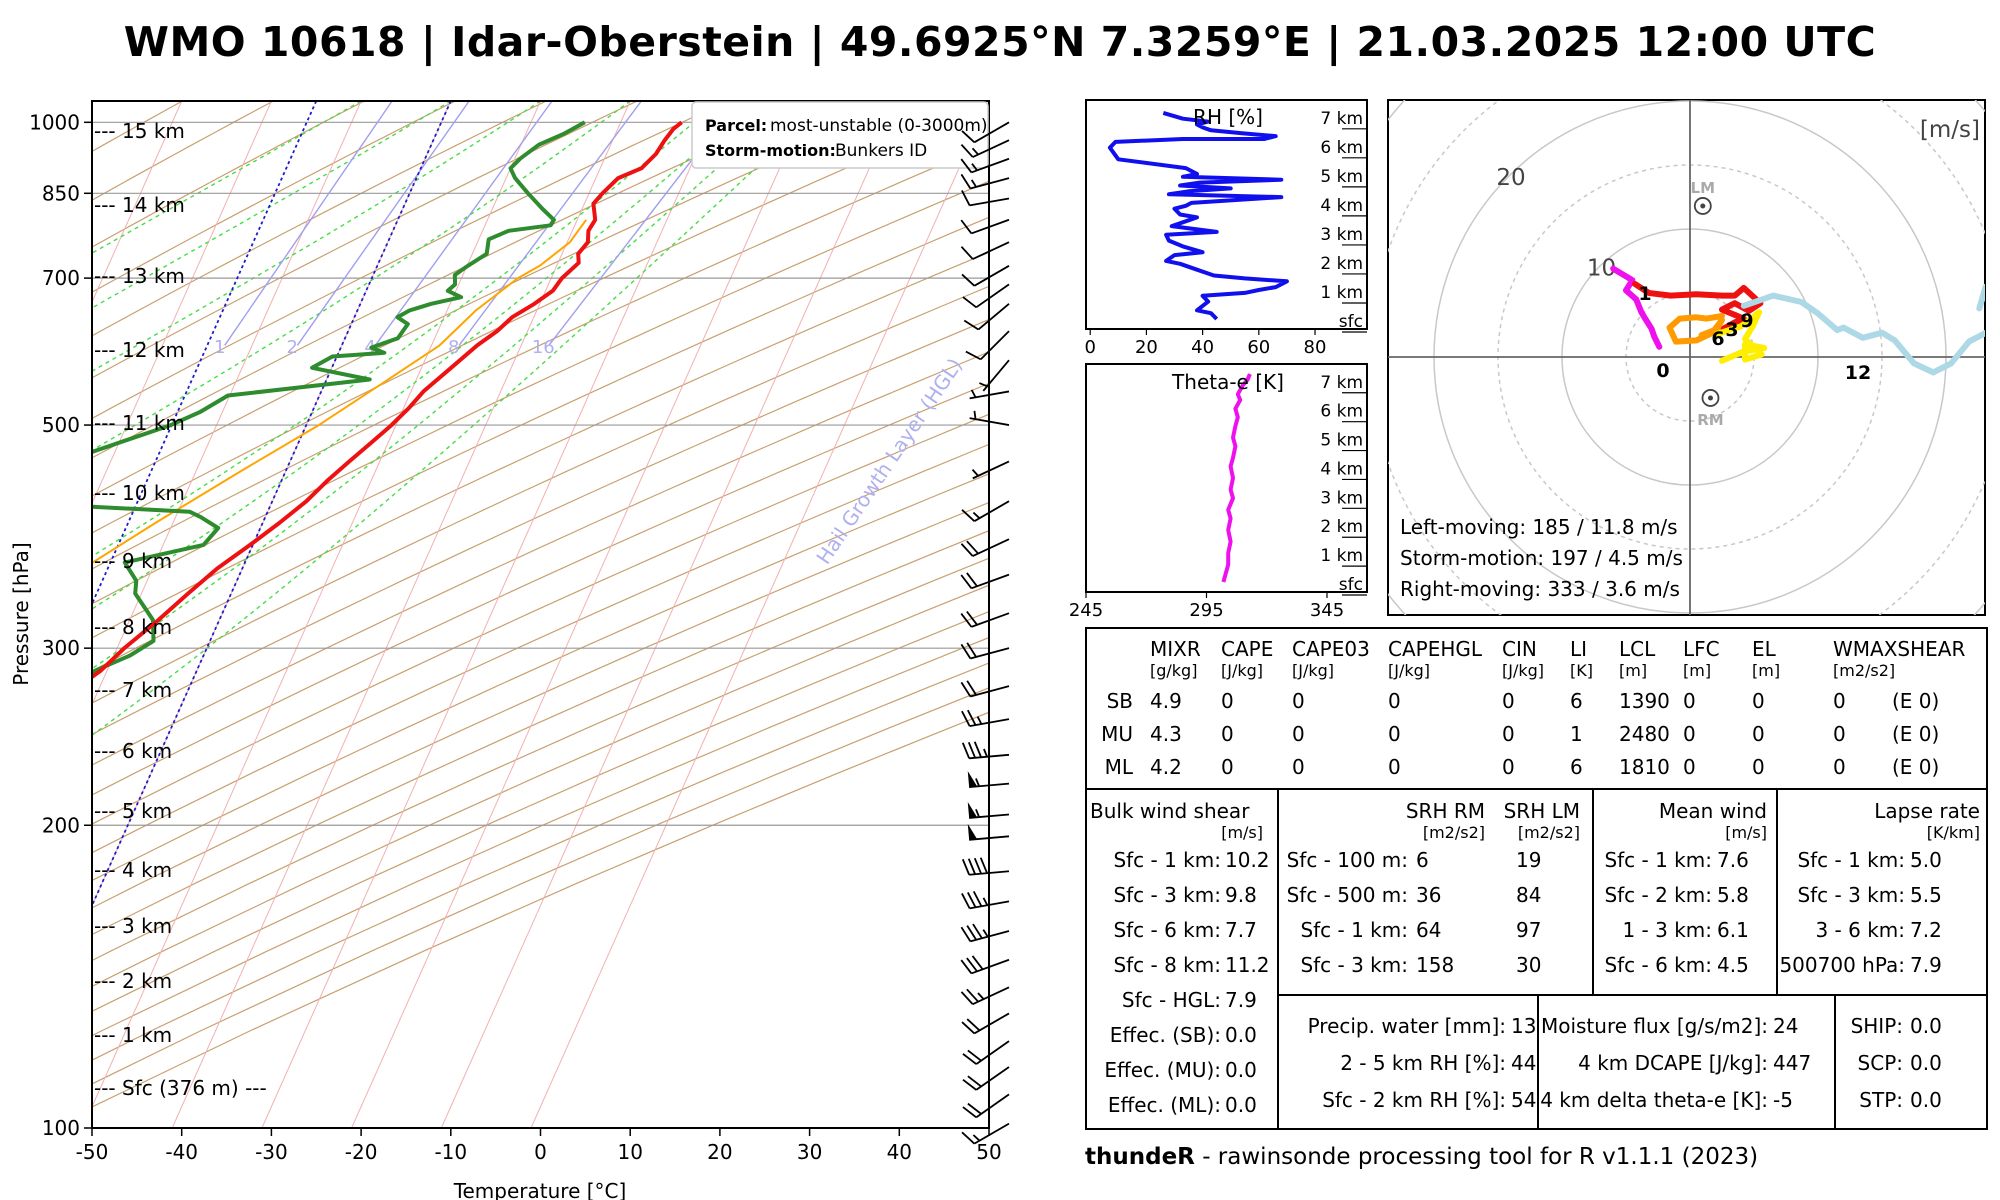 The image size is (2000, 1200). I want to click on temp-tick-label: 40, so click(899, 1152).